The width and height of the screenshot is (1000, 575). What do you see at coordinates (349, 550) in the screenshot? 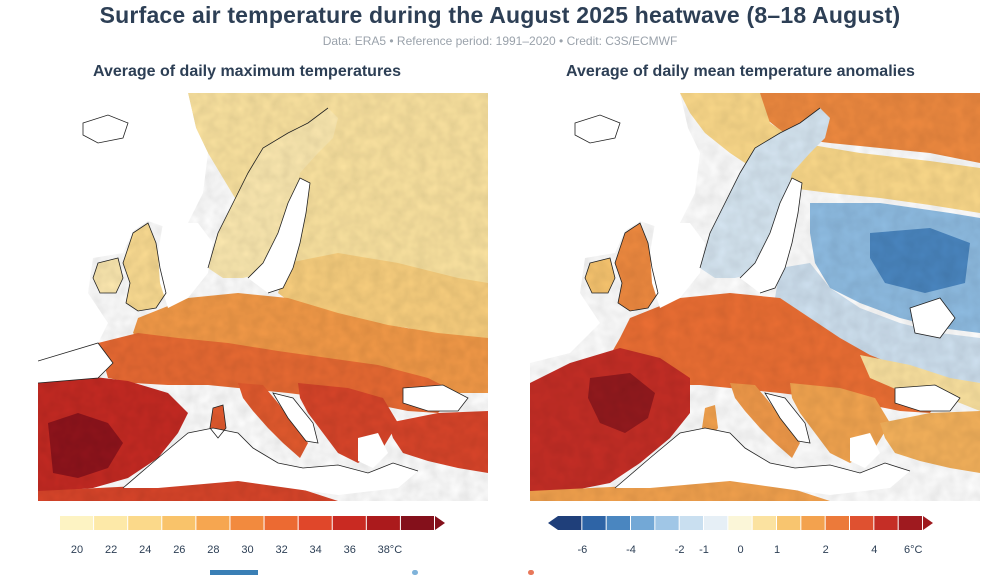
I see `max-temperature-tick-label: 36` at bounding box center [349, 550].